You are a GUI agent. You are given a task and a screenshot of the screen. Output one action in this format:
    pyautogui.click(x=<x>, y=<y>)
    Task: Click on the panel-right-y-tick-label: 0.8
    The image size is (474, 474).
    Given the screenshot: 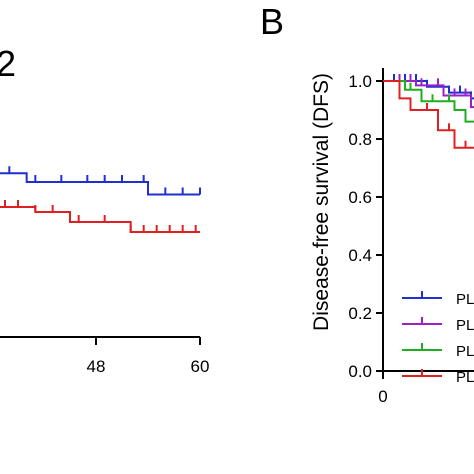 What is the action you would take?
    pyautogui.click(x=360, y=139)
    